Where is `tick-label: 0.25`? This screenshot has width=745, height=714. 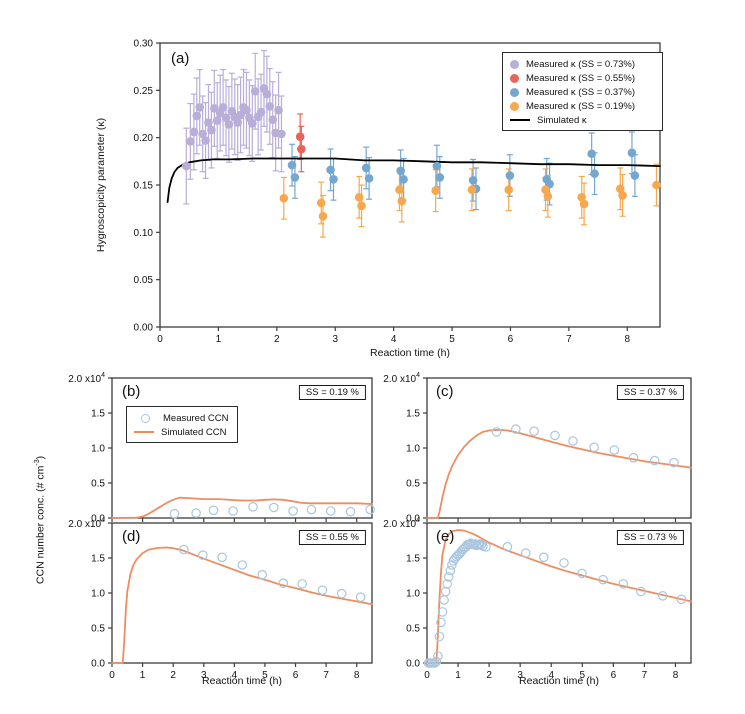 tick-label: 0.25 is located at coordinates (144, 91).